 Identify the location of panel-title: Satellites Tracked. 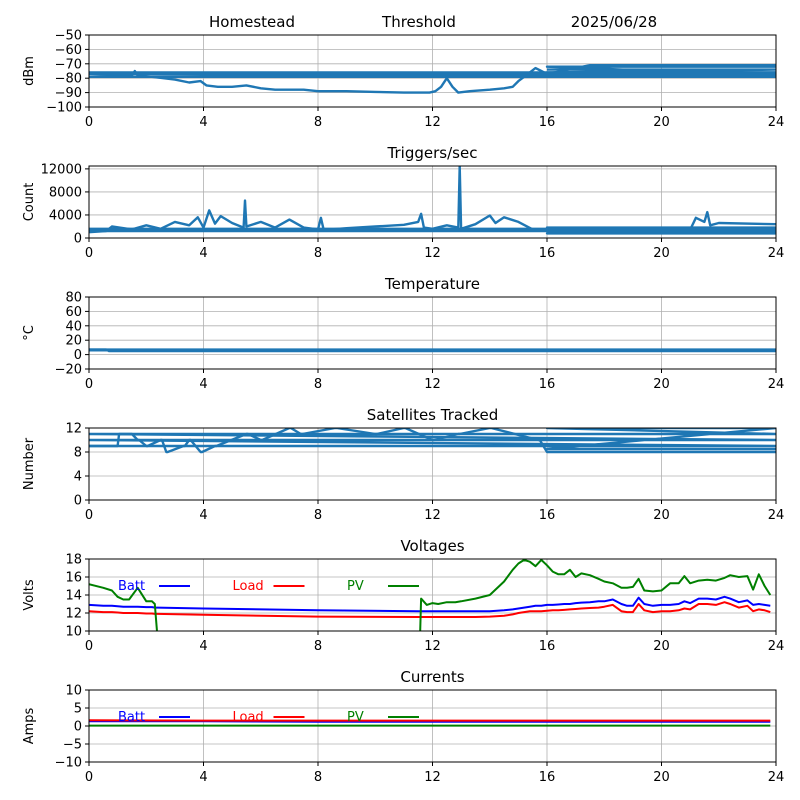
(432, 415).